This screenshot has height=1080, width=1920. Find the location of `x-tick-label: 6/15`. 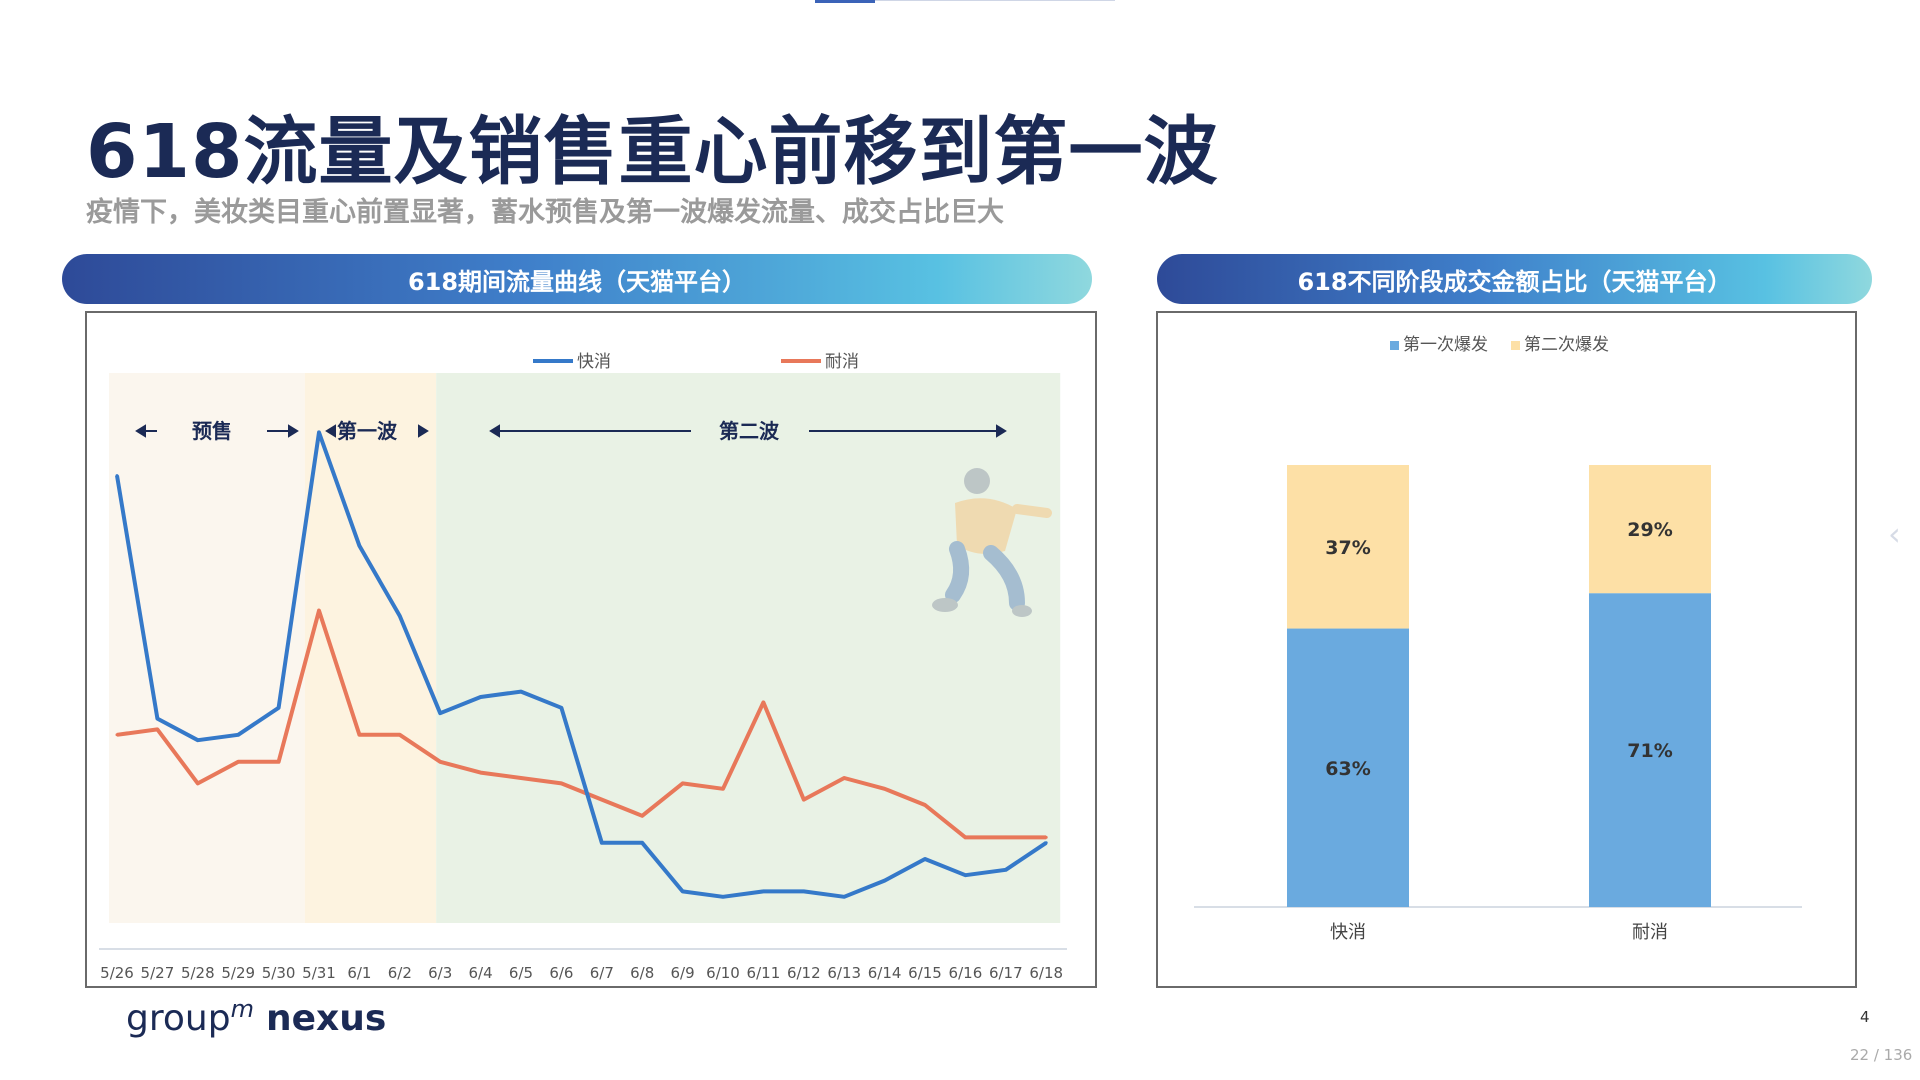

x-tick-label: 6/15 is located at coordinates (925, 973).